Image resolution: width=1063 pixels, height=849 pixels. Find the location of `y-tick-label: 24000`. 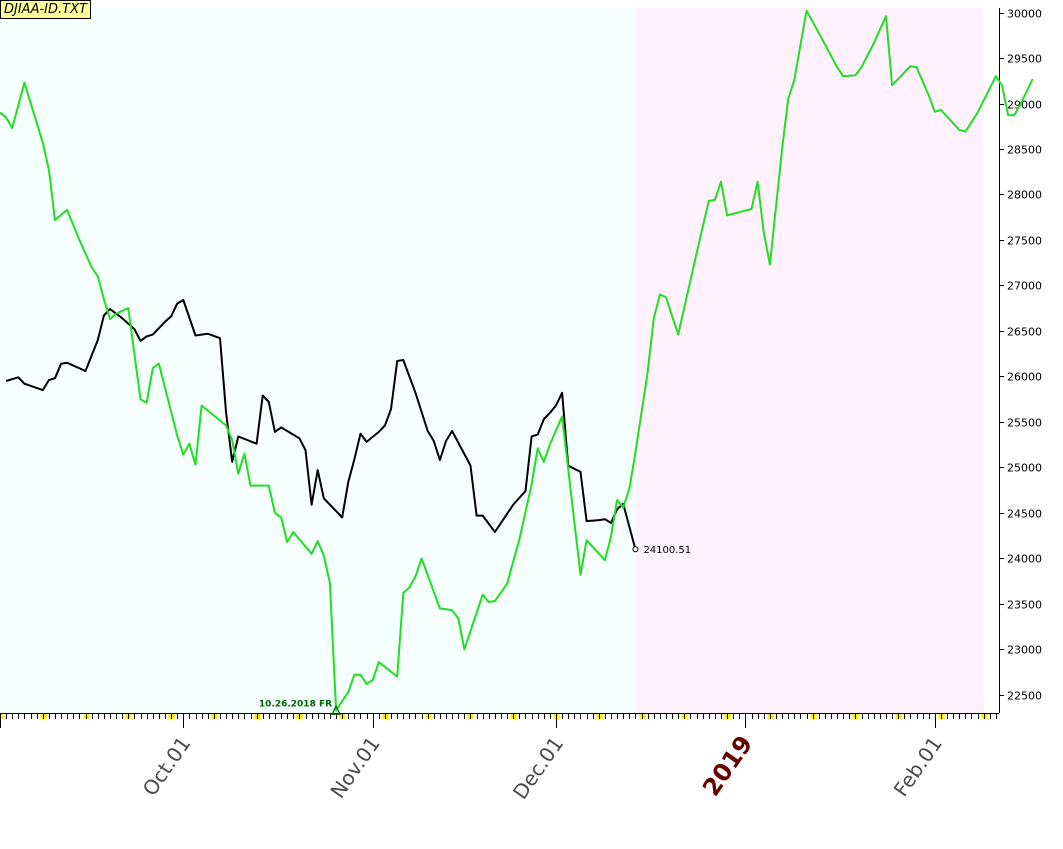

y-tick-label: 24000 is located at coordinates (1024, 559).